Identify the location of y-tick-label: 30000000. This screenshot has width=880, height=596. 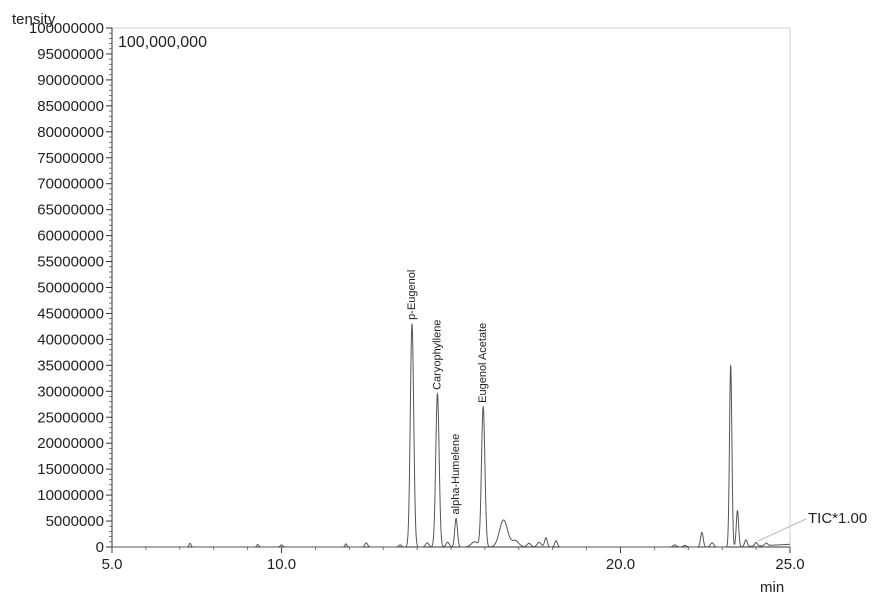
(70, 391).